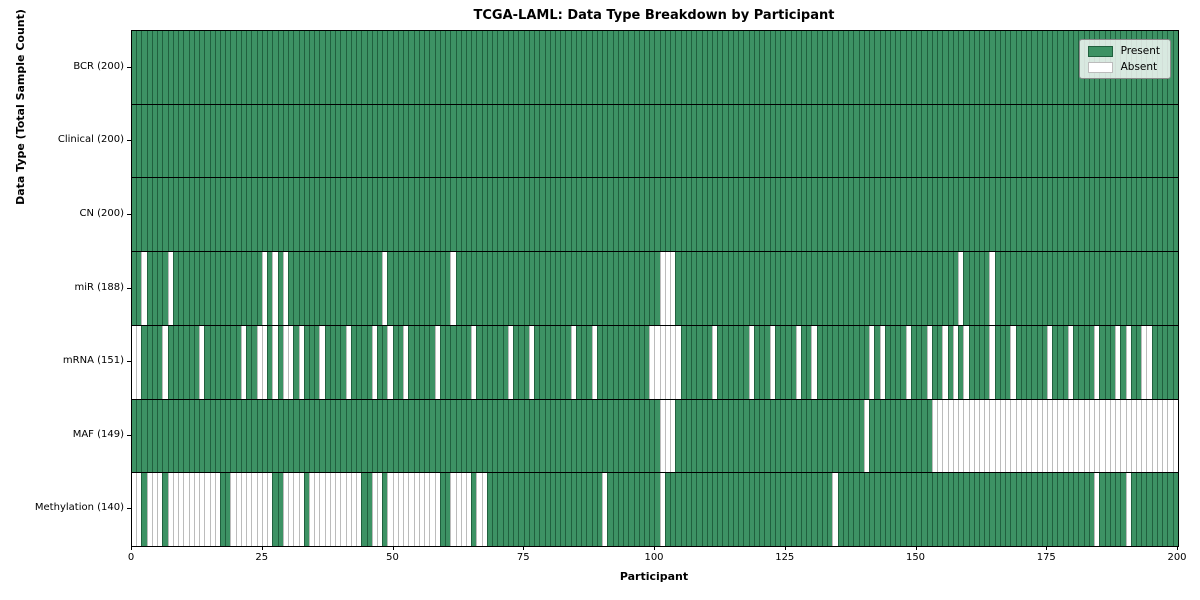 This screenshot has width=1200, height=600. What do you see at coordinates (655, 141) in the screenshot?
I see `matrix-row-clinical` at bounding box center [655, 141].